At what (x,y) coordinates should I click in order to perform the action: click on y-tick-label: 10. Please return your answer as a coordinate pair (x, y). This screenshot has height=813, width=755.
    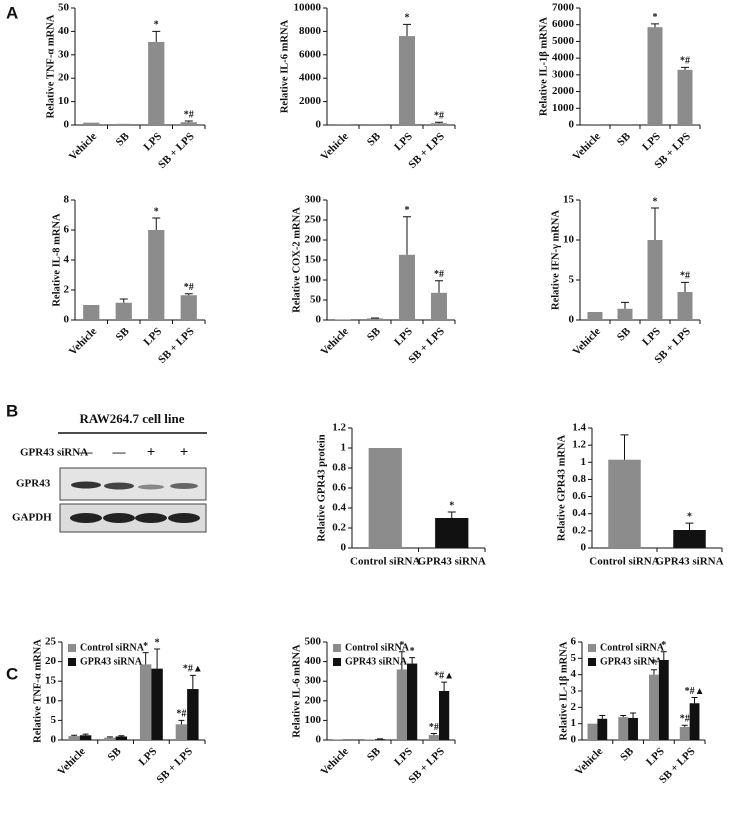
    Looking at the image, I should click on (51, 700).